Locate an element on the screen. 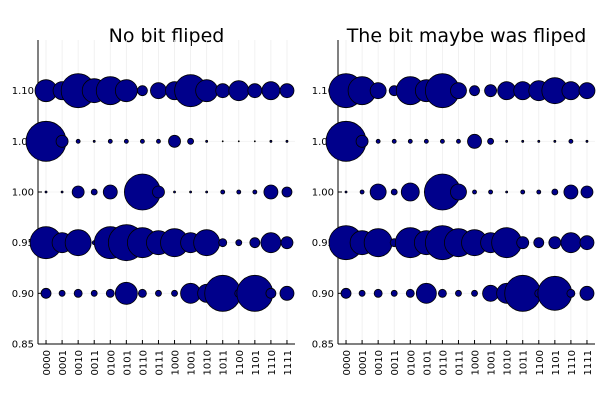 The image size is (600, 404). x-tick-label: 1011 is located at coordinates (524, 362).